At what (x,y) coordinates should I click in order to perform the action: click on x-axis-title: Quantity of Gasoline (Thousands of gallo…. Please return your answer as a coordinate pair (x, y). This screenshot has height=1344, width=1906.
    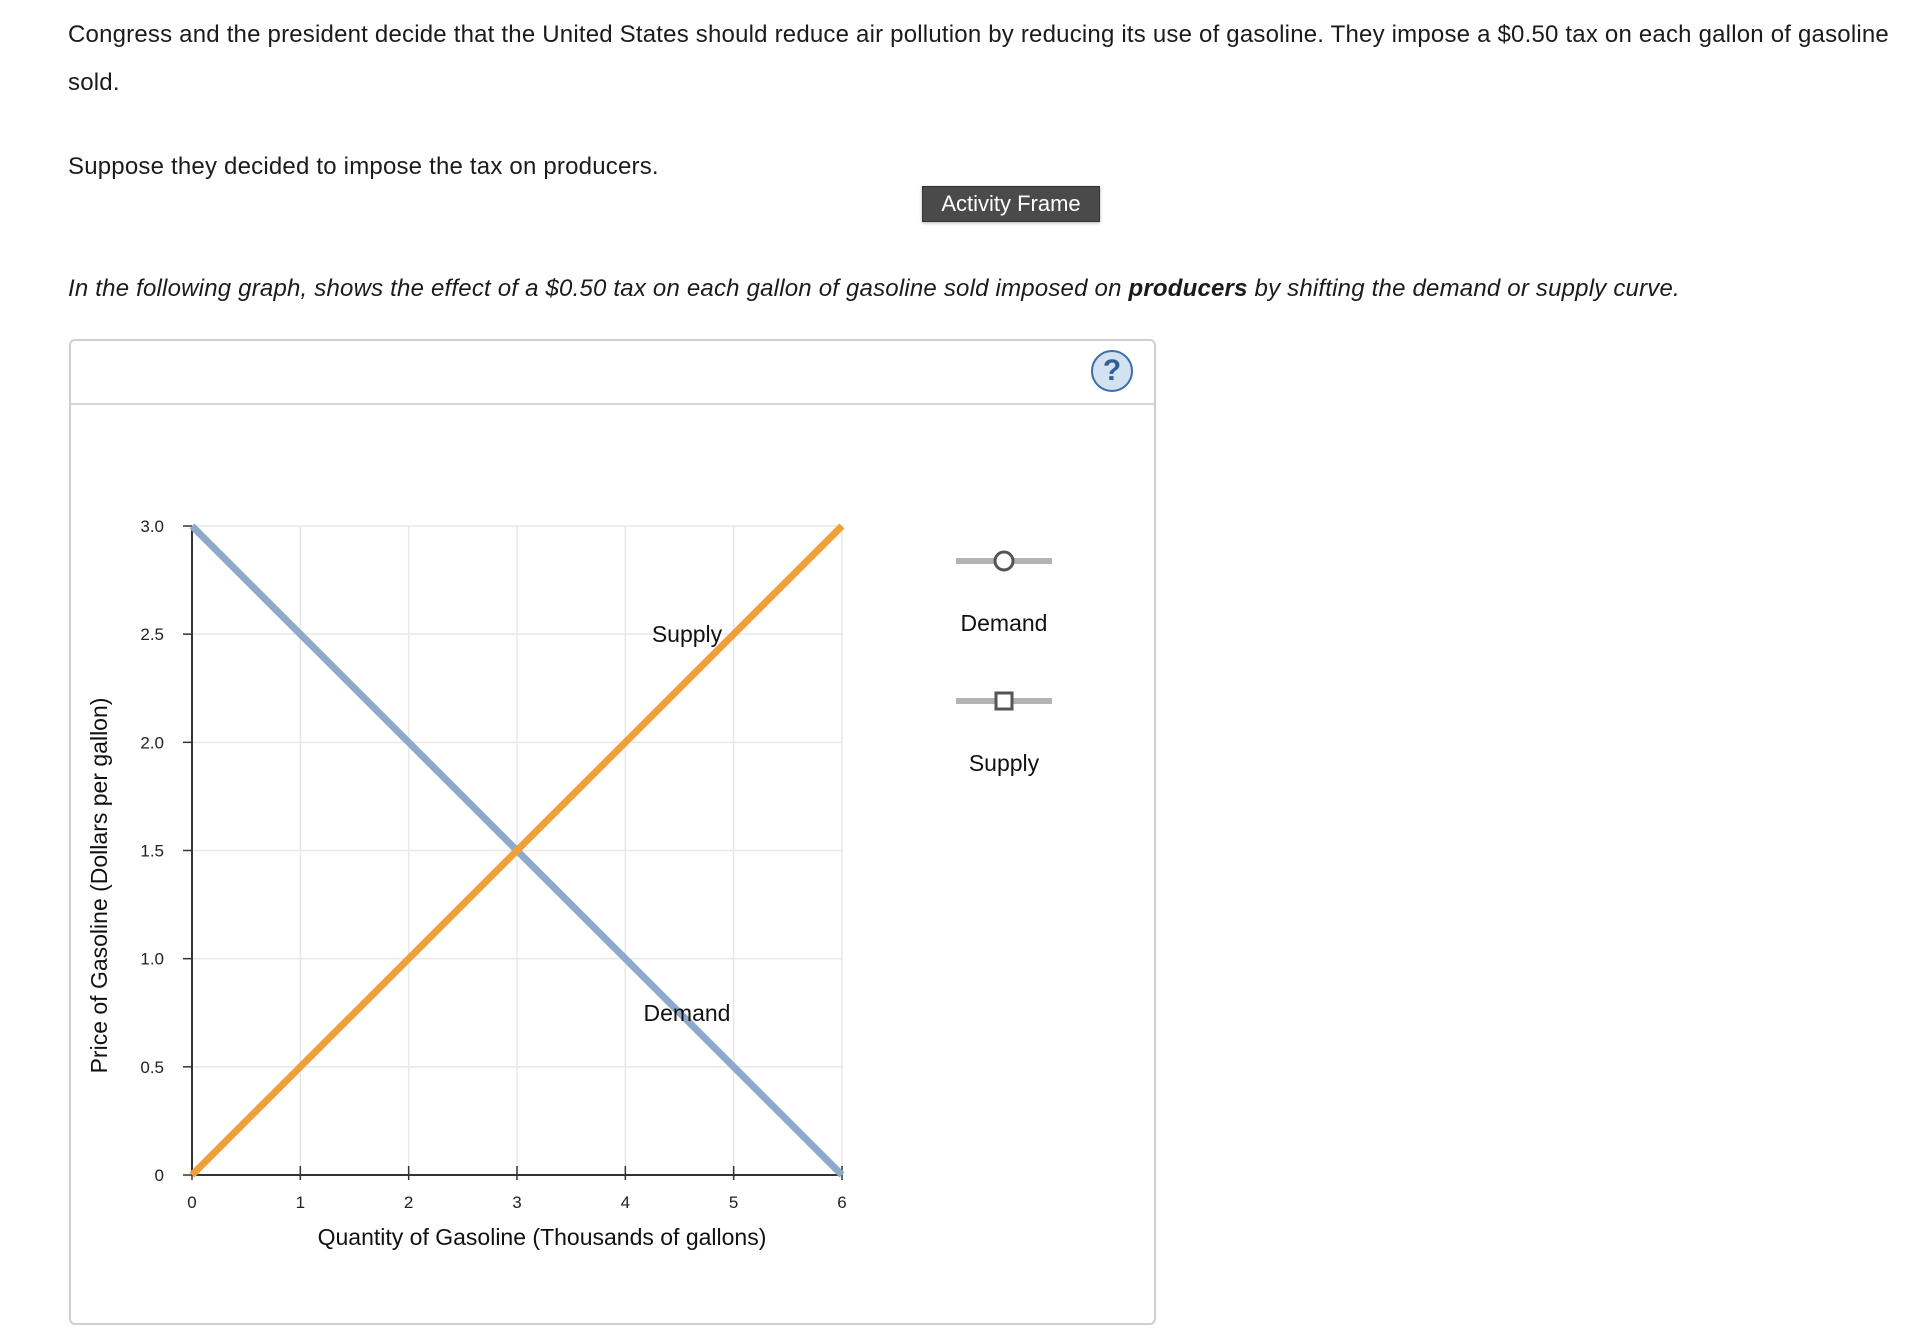
    Looking at the image, I should click on (542, 1237).